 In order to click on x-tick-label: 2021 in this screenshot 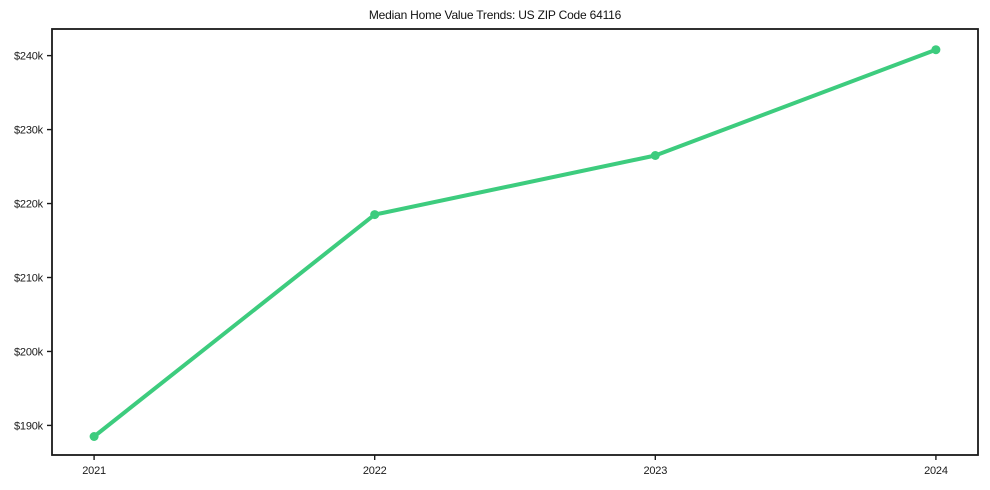, I will do `click(94, 471)`.